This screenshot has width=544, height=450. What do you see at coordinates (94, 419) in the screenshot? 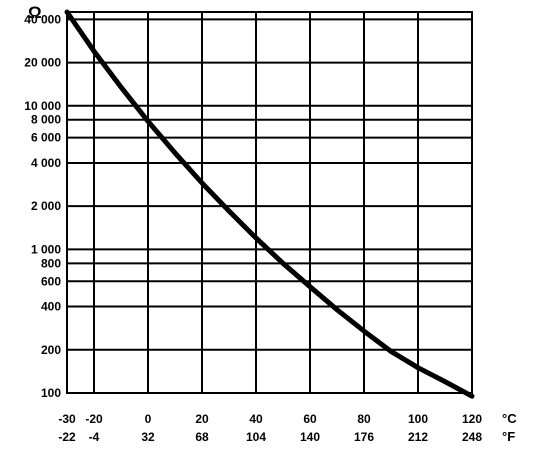
I see `x-tick-label-celsius: -20` at bounding box center [94, 419].